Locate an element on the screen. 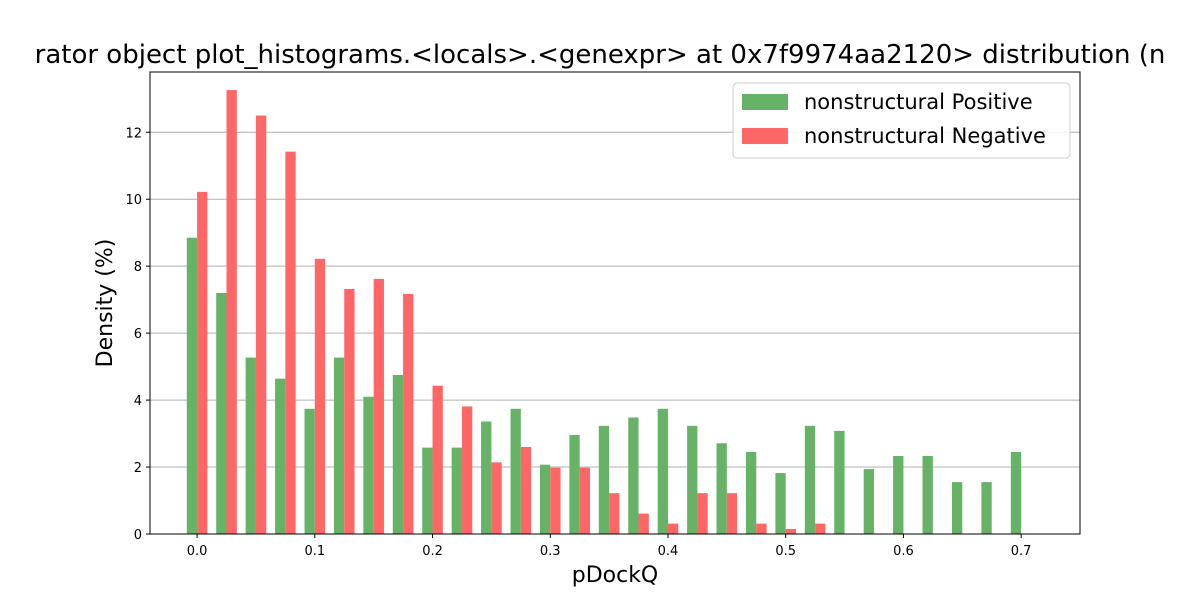  x-tick-label: 0.0 is located at coordinates (197, 551).